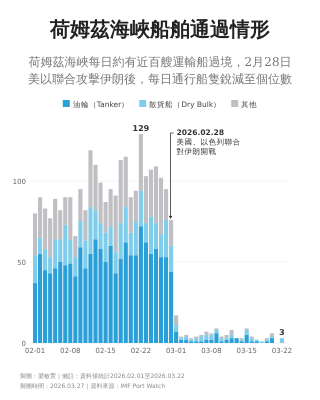 The width and height of the screenshot is (320, 400). What do you see at coordinates (282, 333) in the screenshot?
I see `total-label: 3` at bounding box center [282, 333].